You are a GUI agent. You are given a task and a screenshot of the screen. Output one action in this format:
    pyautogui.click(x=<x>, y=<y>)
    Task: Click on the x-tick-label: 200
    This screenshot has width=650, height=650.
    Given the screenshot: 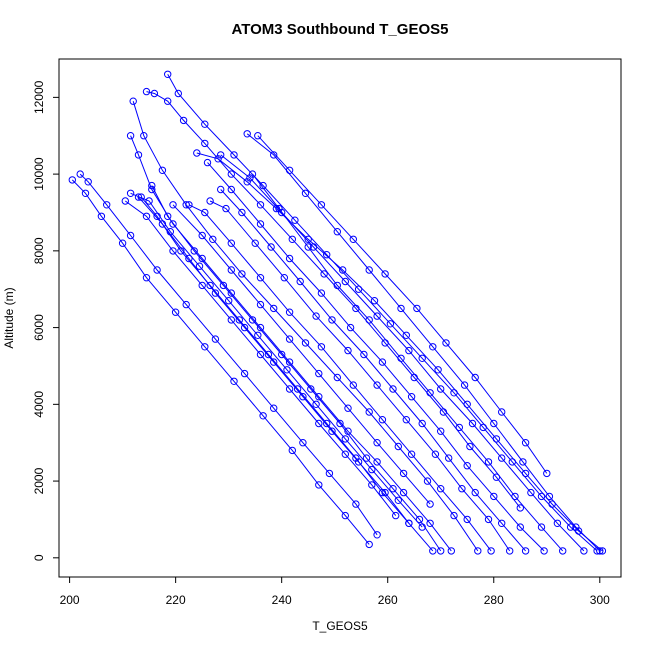 What is the action you would take?
    pyautogui.click(x=70, y=600)
    